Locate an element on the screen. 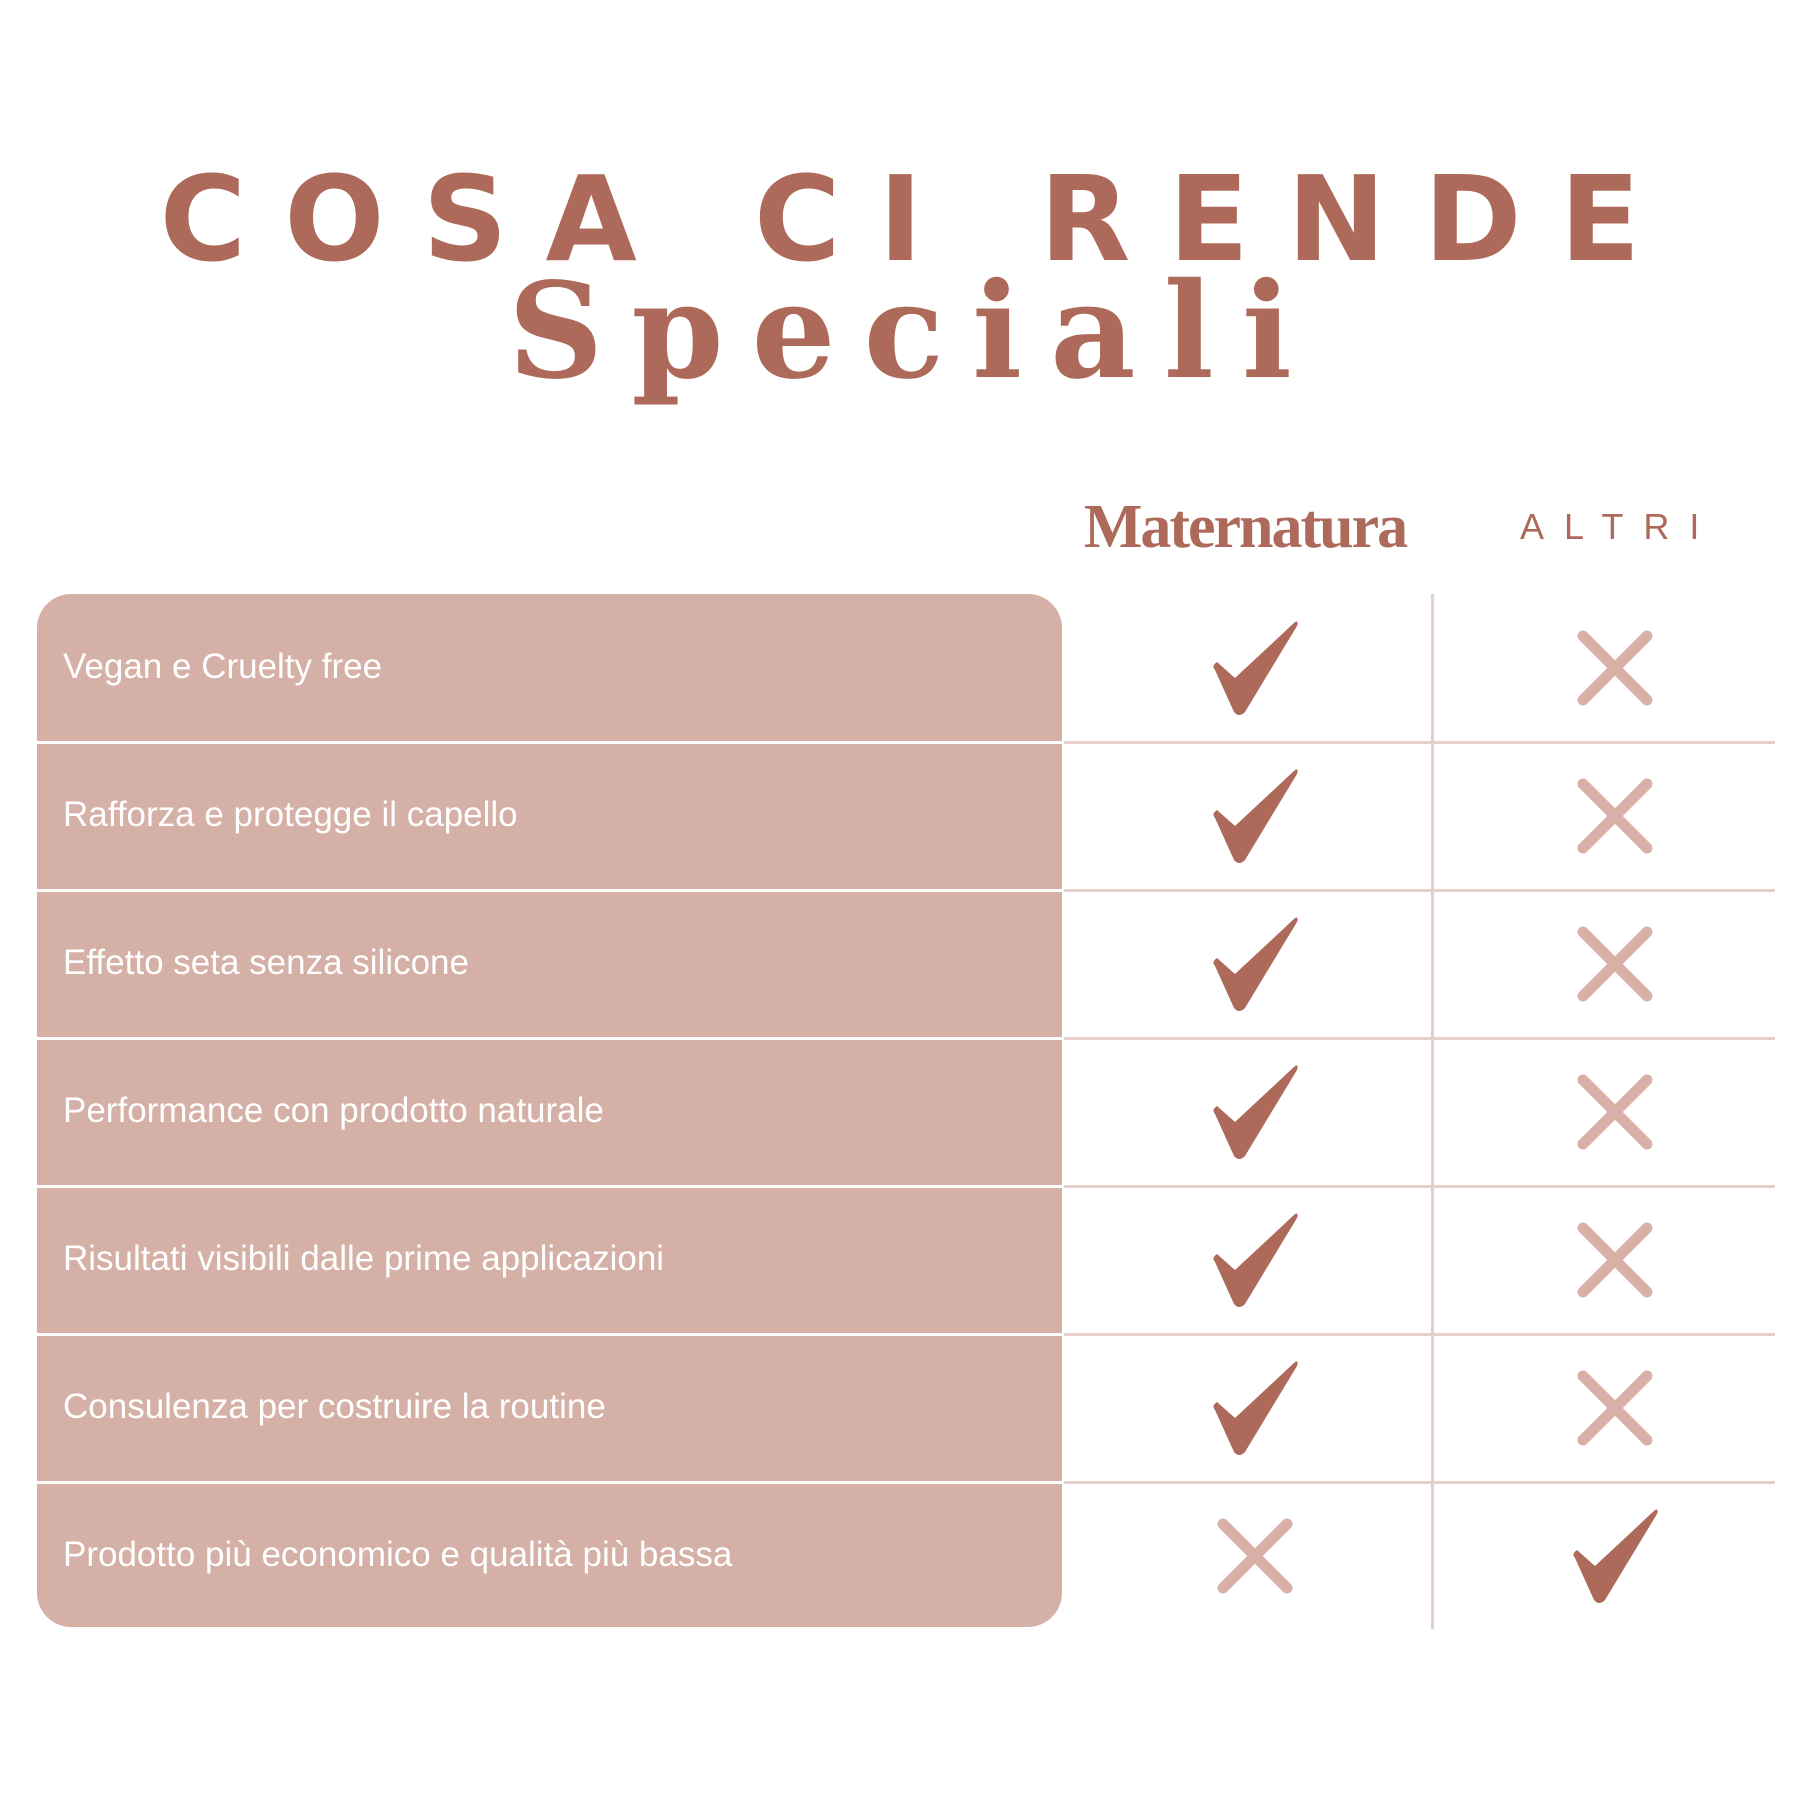 This screenshot has width=1800, height=1800. title-line-1: COSA CI RENDE is located at coordinates (919, 219).